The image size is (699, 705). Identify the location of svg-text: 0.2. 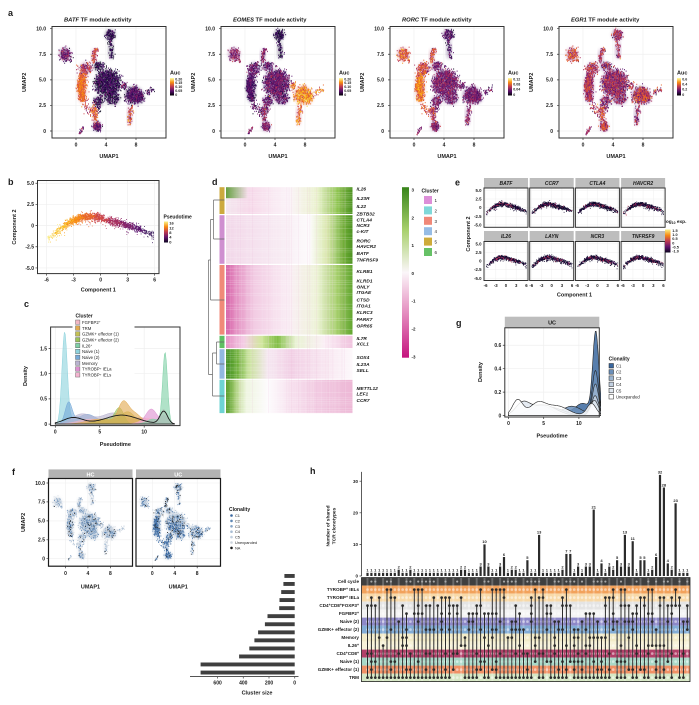
(684, 90).